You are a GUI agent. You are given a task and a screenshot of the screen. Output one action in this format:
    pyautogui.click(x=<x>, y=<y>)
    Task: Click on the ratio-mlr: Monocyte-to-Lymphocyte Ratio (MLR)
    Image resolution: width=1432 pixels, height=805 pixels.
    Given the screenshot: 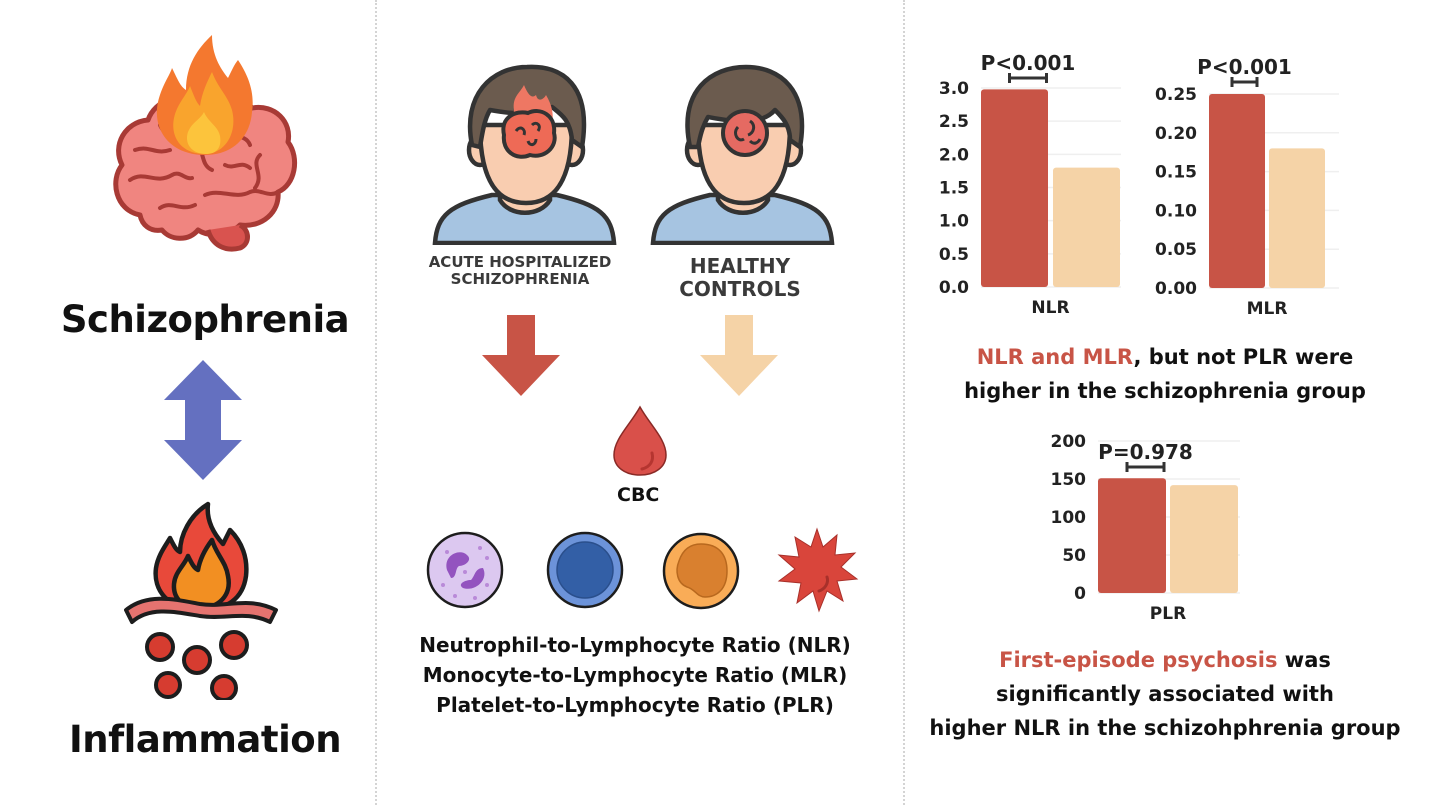 What is the action you would take?
    pyautogui.click(x=635, y=675)
    